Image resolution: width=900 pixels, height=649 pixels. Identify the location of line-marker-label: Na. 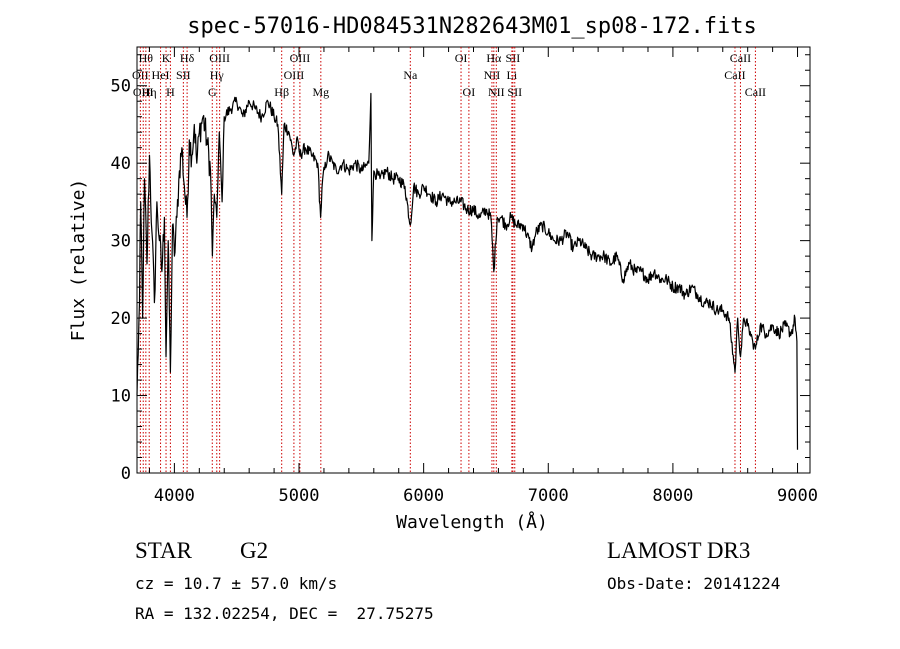
(410, 75).